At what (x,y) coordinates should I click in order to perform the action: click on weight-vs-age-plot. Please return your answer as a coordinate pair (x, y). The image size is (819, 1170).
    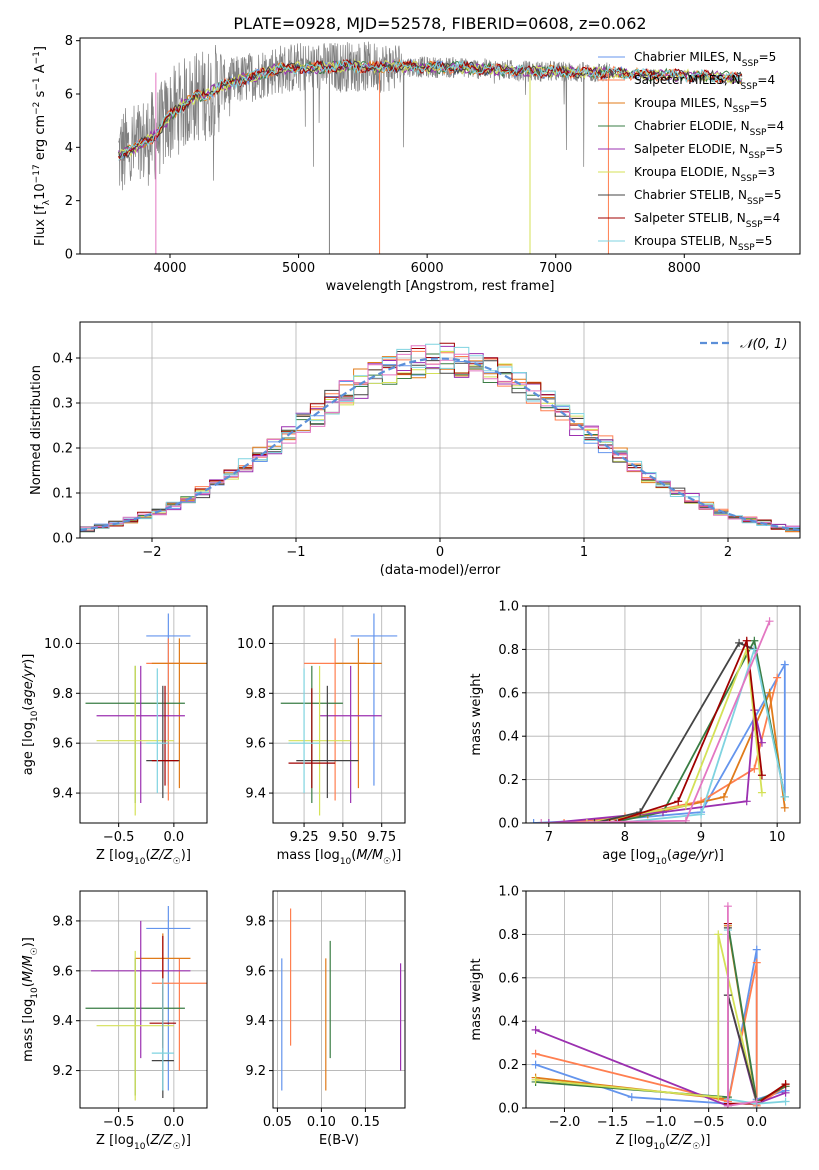
    Looking at the image, I should click on (659, 720).